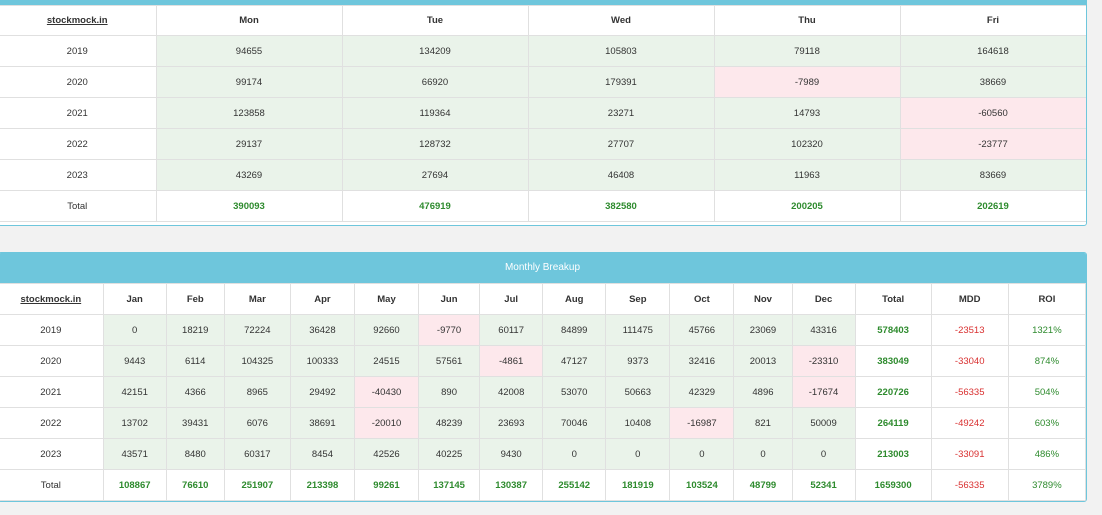  What do you see at coordinates (511, 299) in the screenshot?
I see `col-header-jul: Jul` at bounding box center [511, 299].